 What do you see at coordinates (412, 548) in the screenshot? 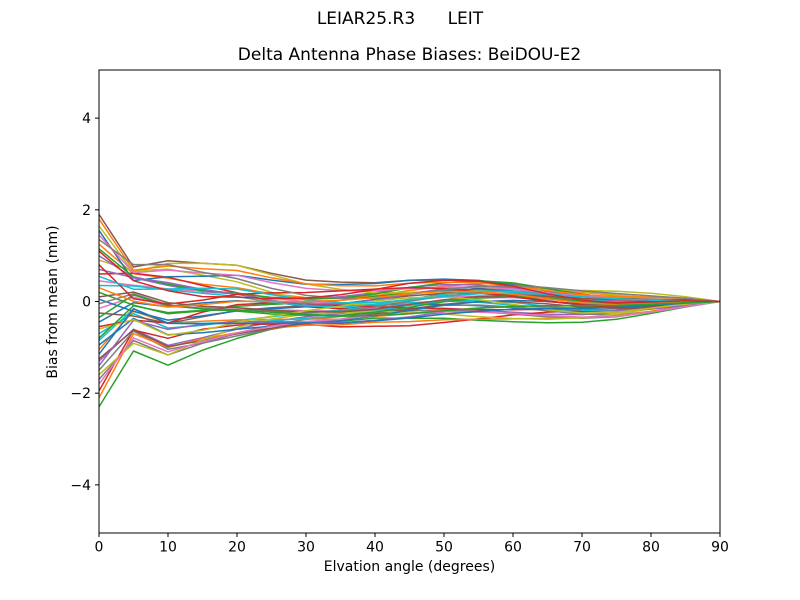
I see `x-tick-labels: 0 10 20 30 40 50 60 70 80 90` at bounding box center [412, 548].